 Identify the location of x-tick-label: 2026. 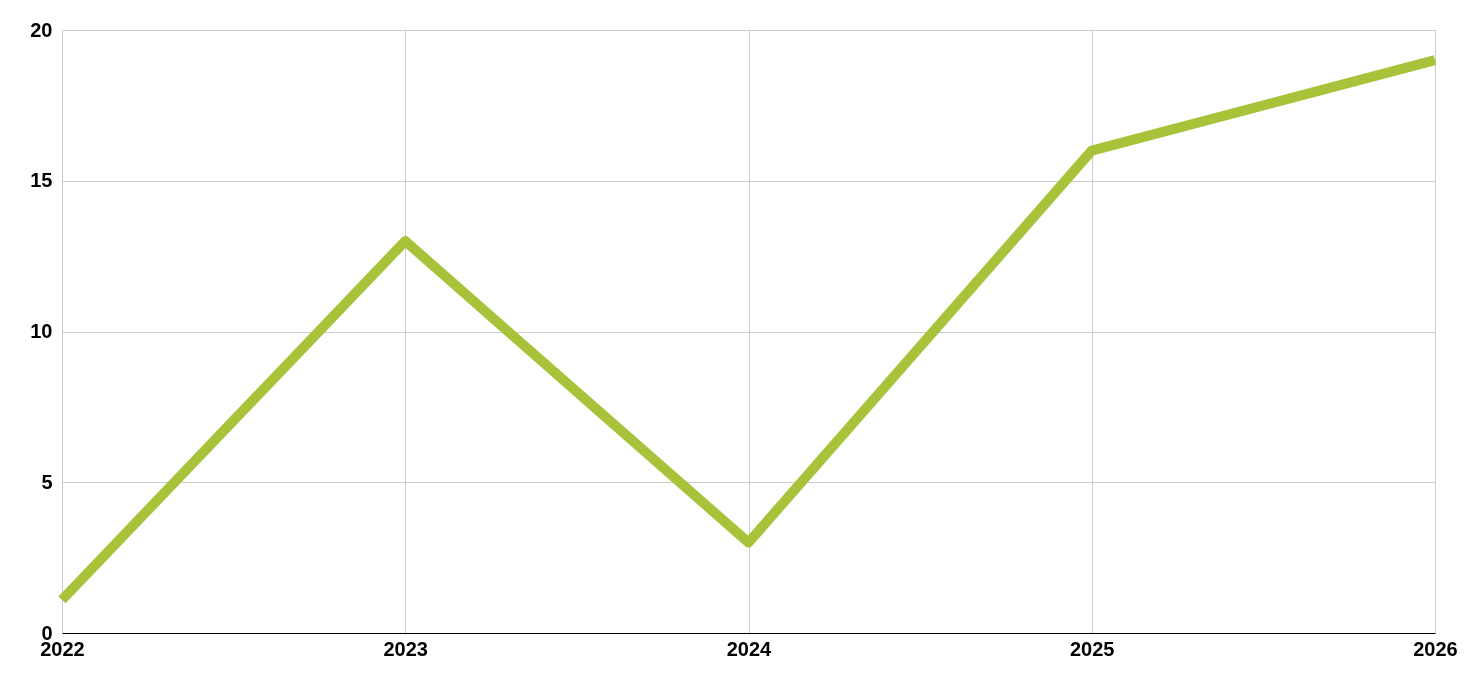
(1435, 648).